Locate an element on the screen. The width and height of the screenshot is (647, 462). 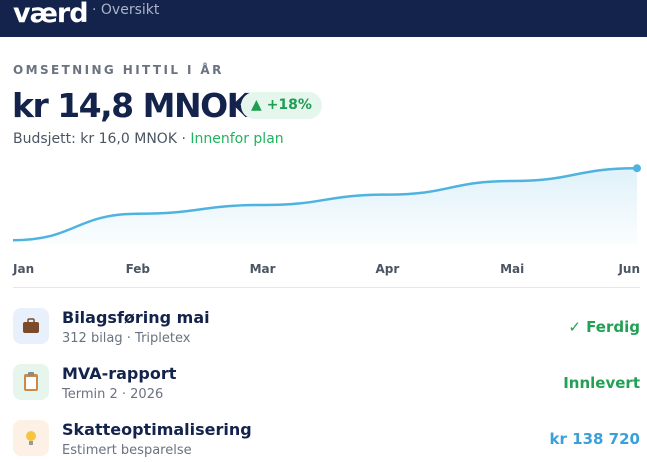
icon-bulb is located at coordinates (31, 438).